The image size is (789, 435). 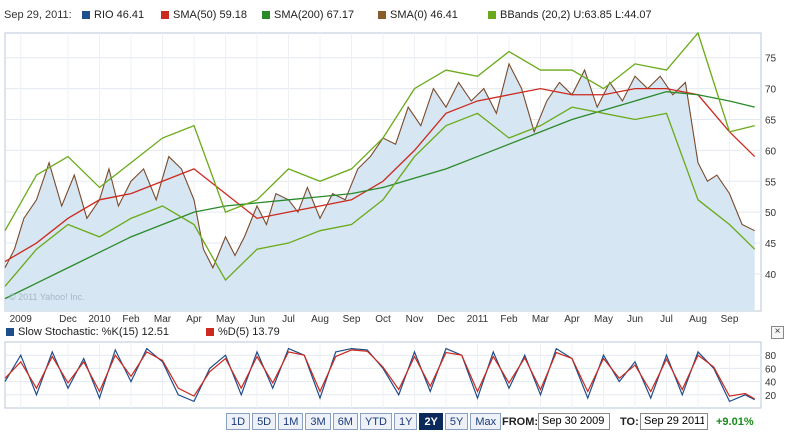 I want to click on price-x-tick-jun-7: Jun, so click(x=257, y=319).